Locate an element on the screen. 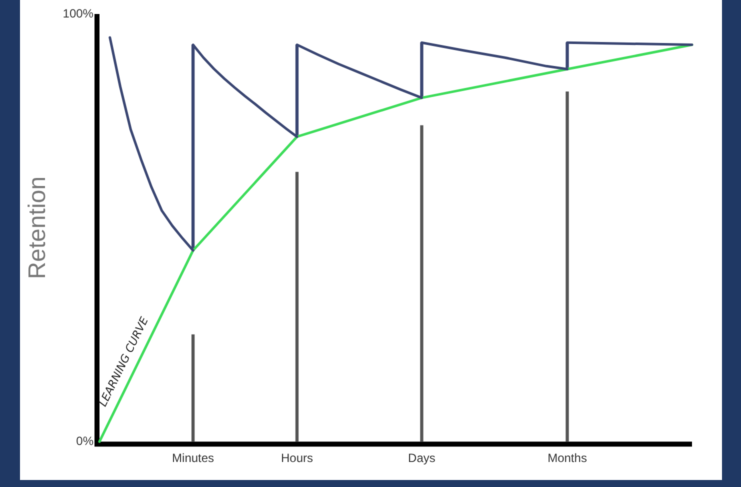 The width and height of the screenshot is (741, 487). x-tick-label: Months is located at coordinates (567, 458).